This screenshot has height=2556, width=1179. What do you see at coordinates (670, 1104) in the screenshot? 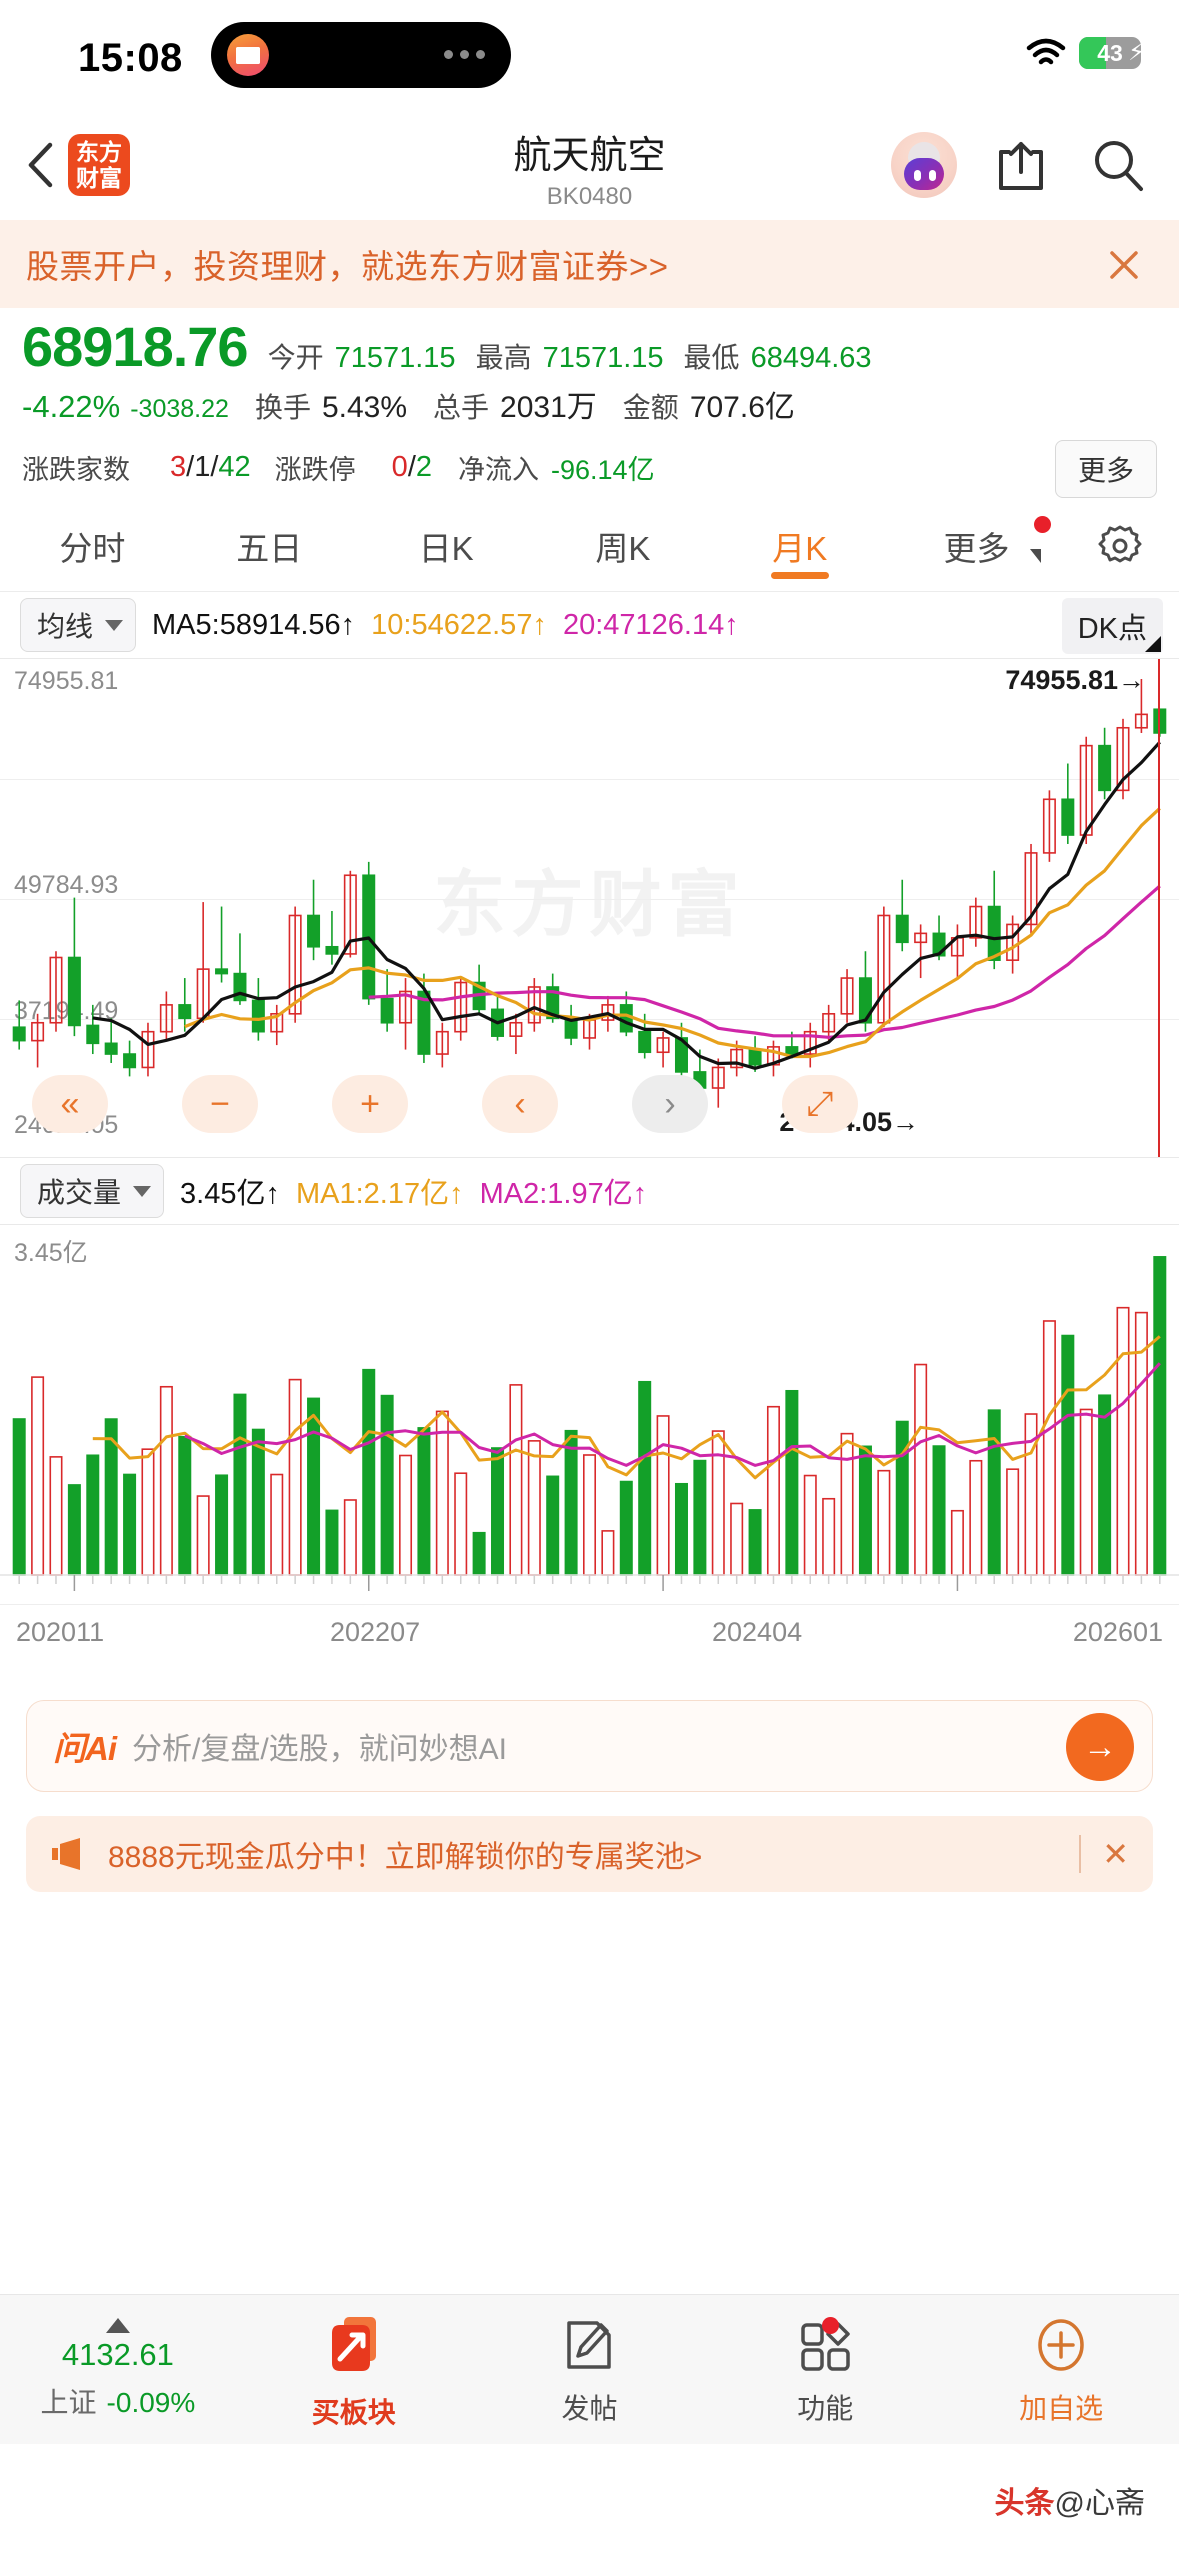
I see `scroll-right-button: ›` at bounding box center [670, 1104].